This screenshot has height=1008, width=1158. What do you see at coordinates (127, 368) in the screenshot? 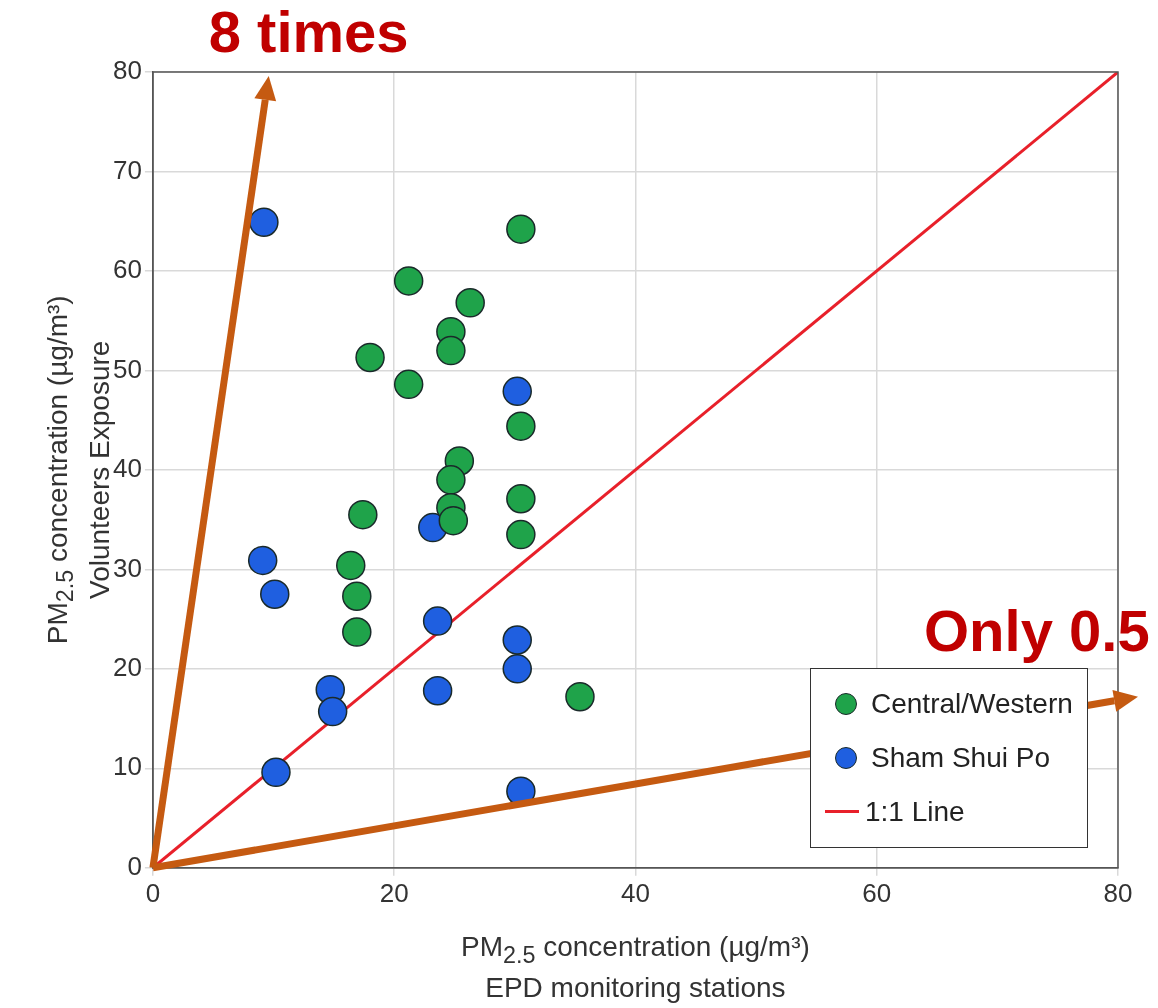
I see `y-tick-label: 50` at bounding box center [127, 368].